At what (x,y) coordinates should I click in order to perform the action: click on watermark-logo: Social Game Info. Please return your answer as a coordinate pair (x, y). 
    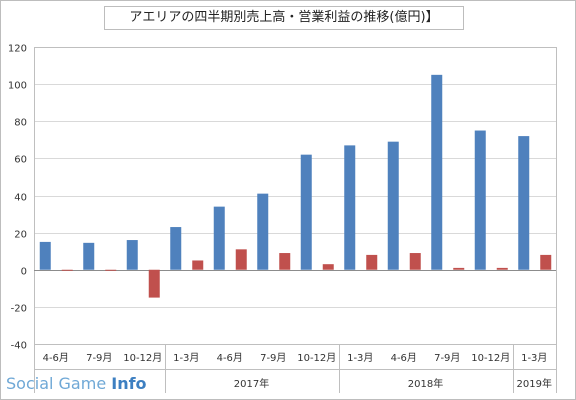
    Looking at the image, I should click on (76, 383).